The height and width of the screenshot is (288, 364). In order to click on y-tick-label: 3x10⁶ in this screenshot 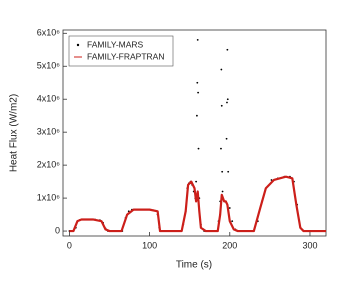, I will do `click(49, 132)`.